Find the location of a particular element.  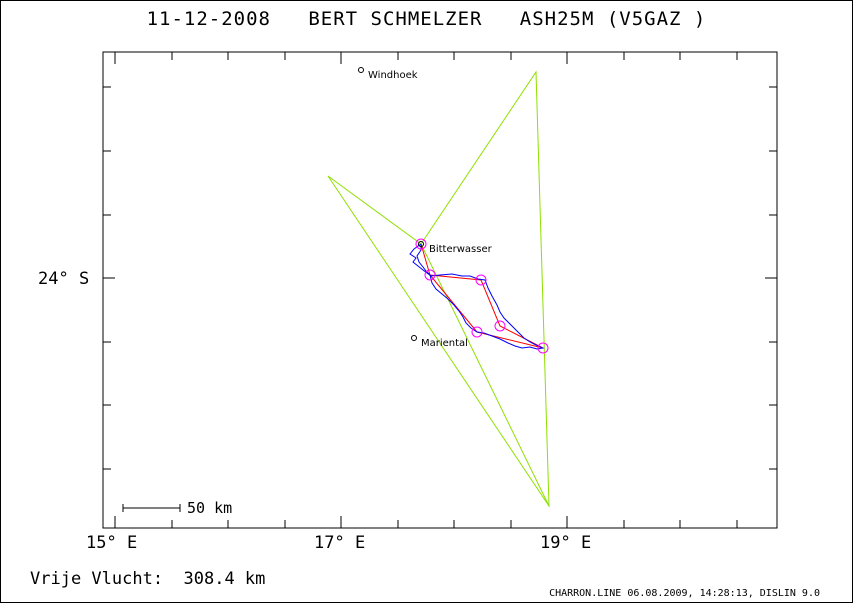

x-tick-17e: 17° E is located at coordinates (340, 543).